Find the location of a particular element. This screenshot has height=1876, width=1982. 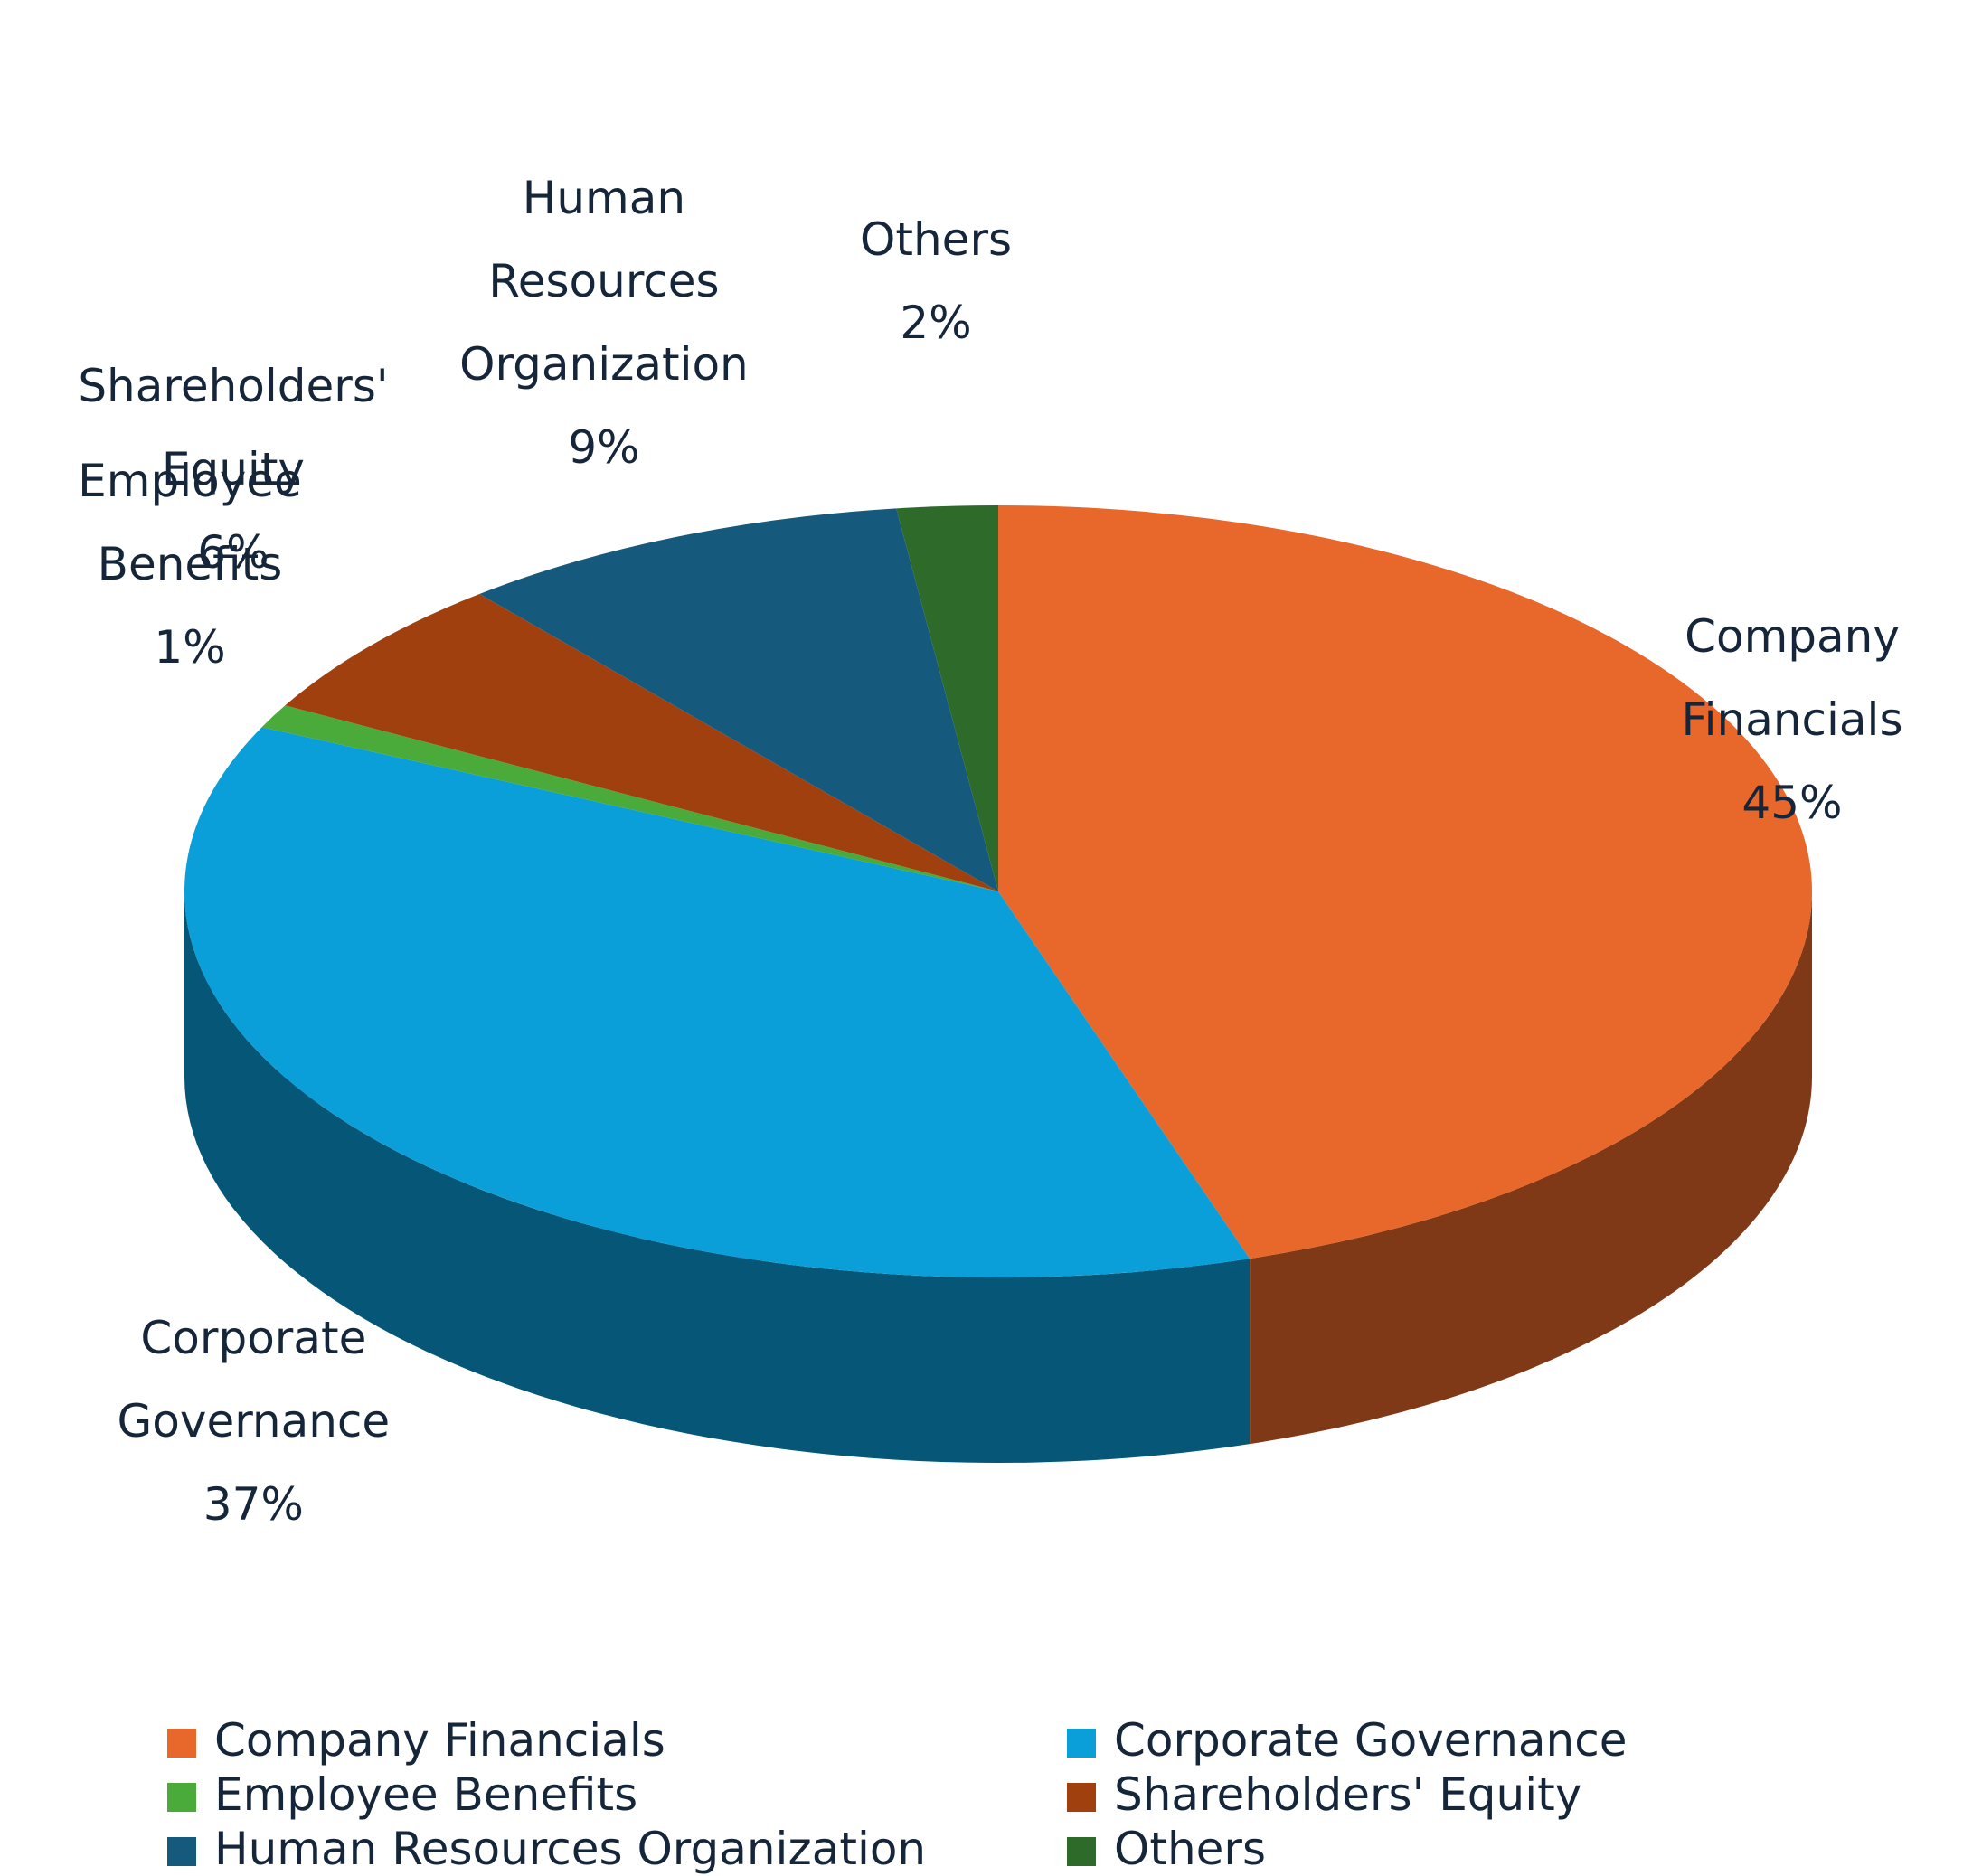

legend-label: Company Financials is located at coordinates (439, 1740).